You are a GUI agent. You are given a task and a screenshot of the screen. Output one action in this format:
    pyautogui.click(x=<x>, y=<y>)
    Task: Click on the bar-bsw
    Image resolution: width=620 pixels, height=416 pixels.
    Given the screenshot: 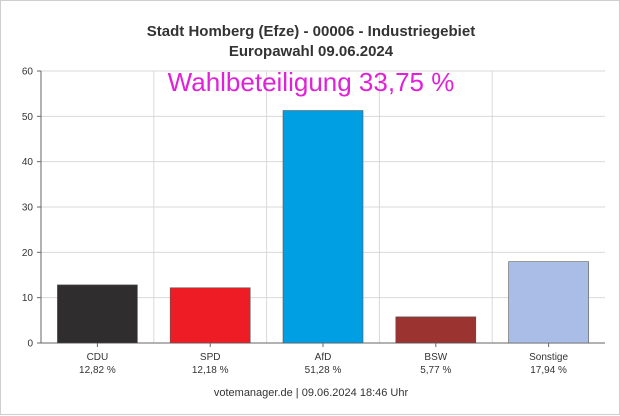 What is the action you would take?
    pyautogui.click(x=436, y=330)
    